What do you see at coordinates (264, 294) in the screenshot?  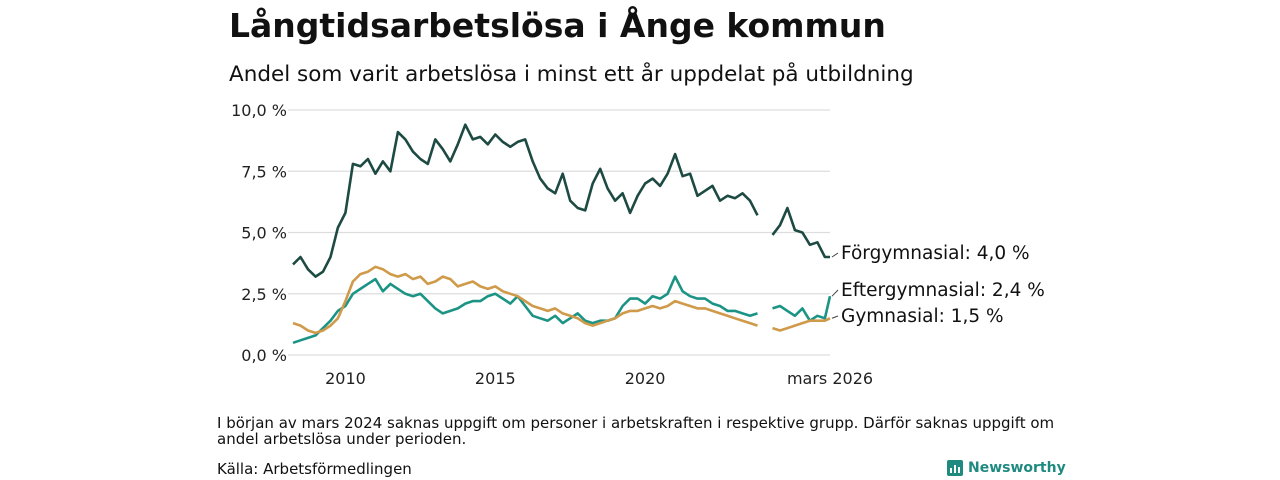 I see `y-tick-label: 2,5 %` at bounding box center [264, 294].